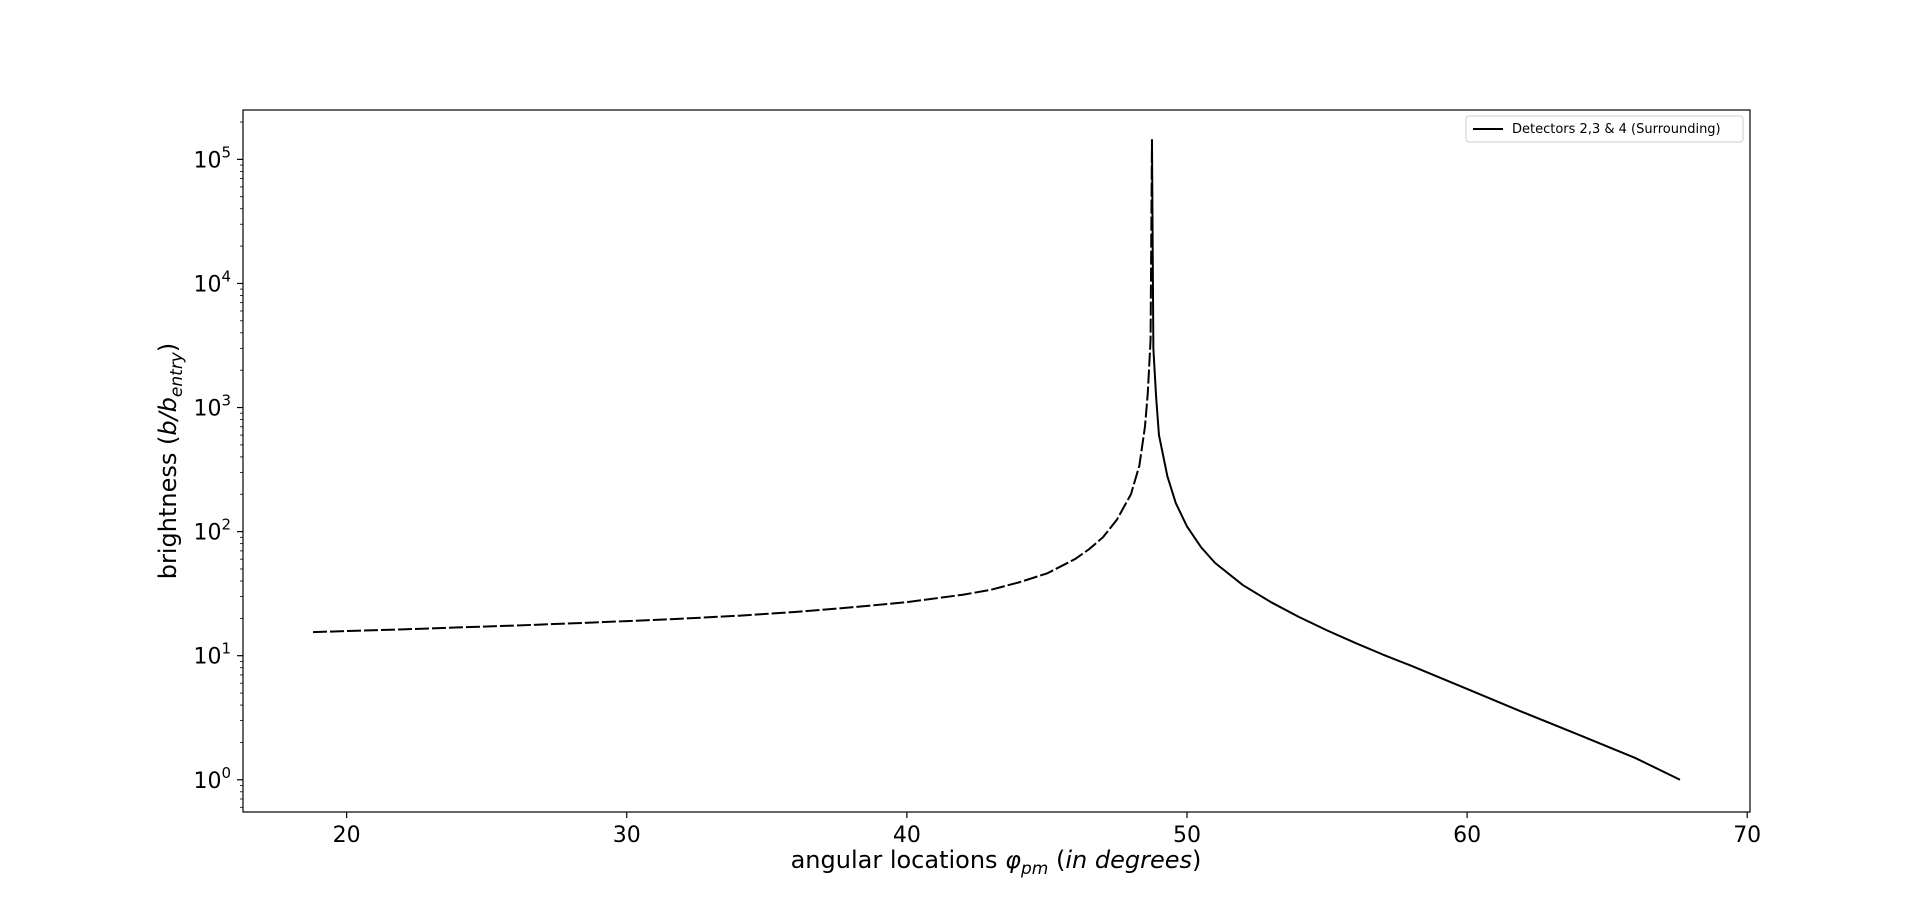  Describe the element at coordinates (907, 835) in the screenshot. I see `x-tick-label: 40` at that location.